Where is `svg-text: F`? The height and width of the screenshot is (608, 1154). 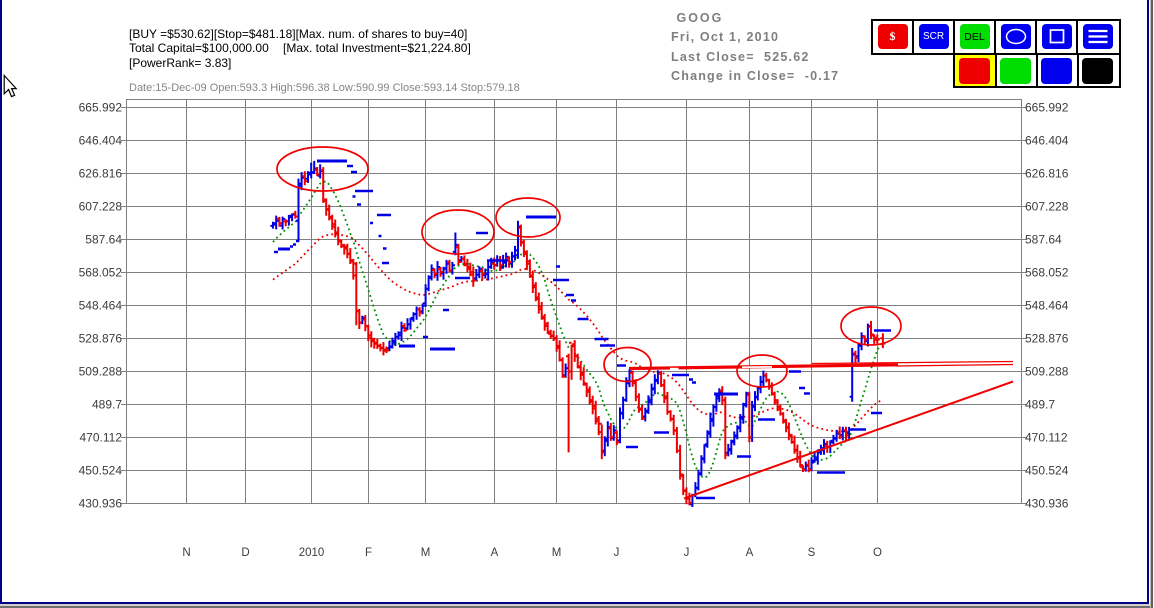
svg-text: F is located at coordinates (368, 553).